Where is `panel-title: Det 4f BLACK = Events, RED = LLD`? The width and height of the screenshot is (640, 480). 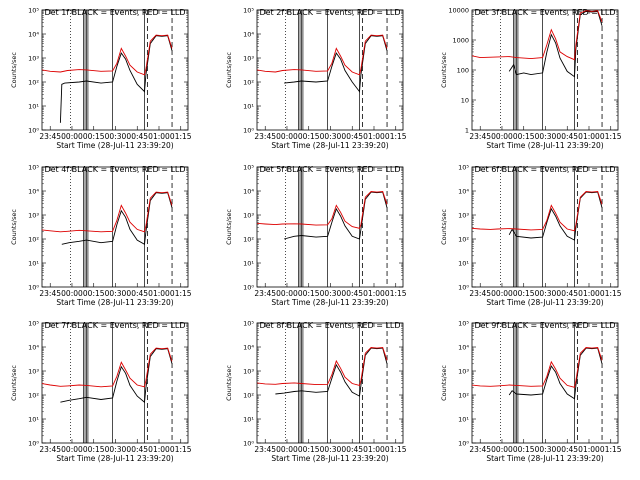 panel-title: Det 4f BLACK = Events, RED = LLD is located at coordinates (114, 169).